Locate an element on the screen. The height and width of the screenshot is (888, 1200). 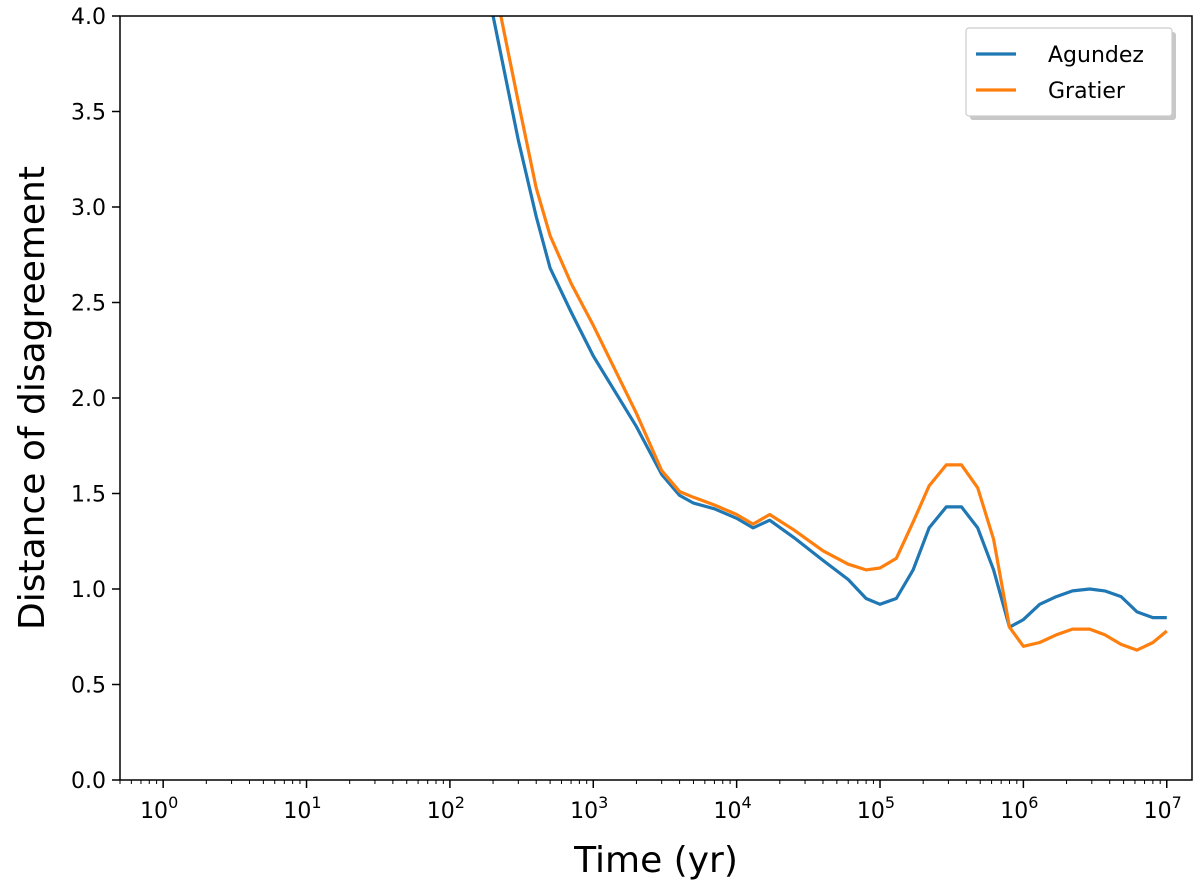
x-tick-label: 10⁴ is located at coordinates (733, 808).